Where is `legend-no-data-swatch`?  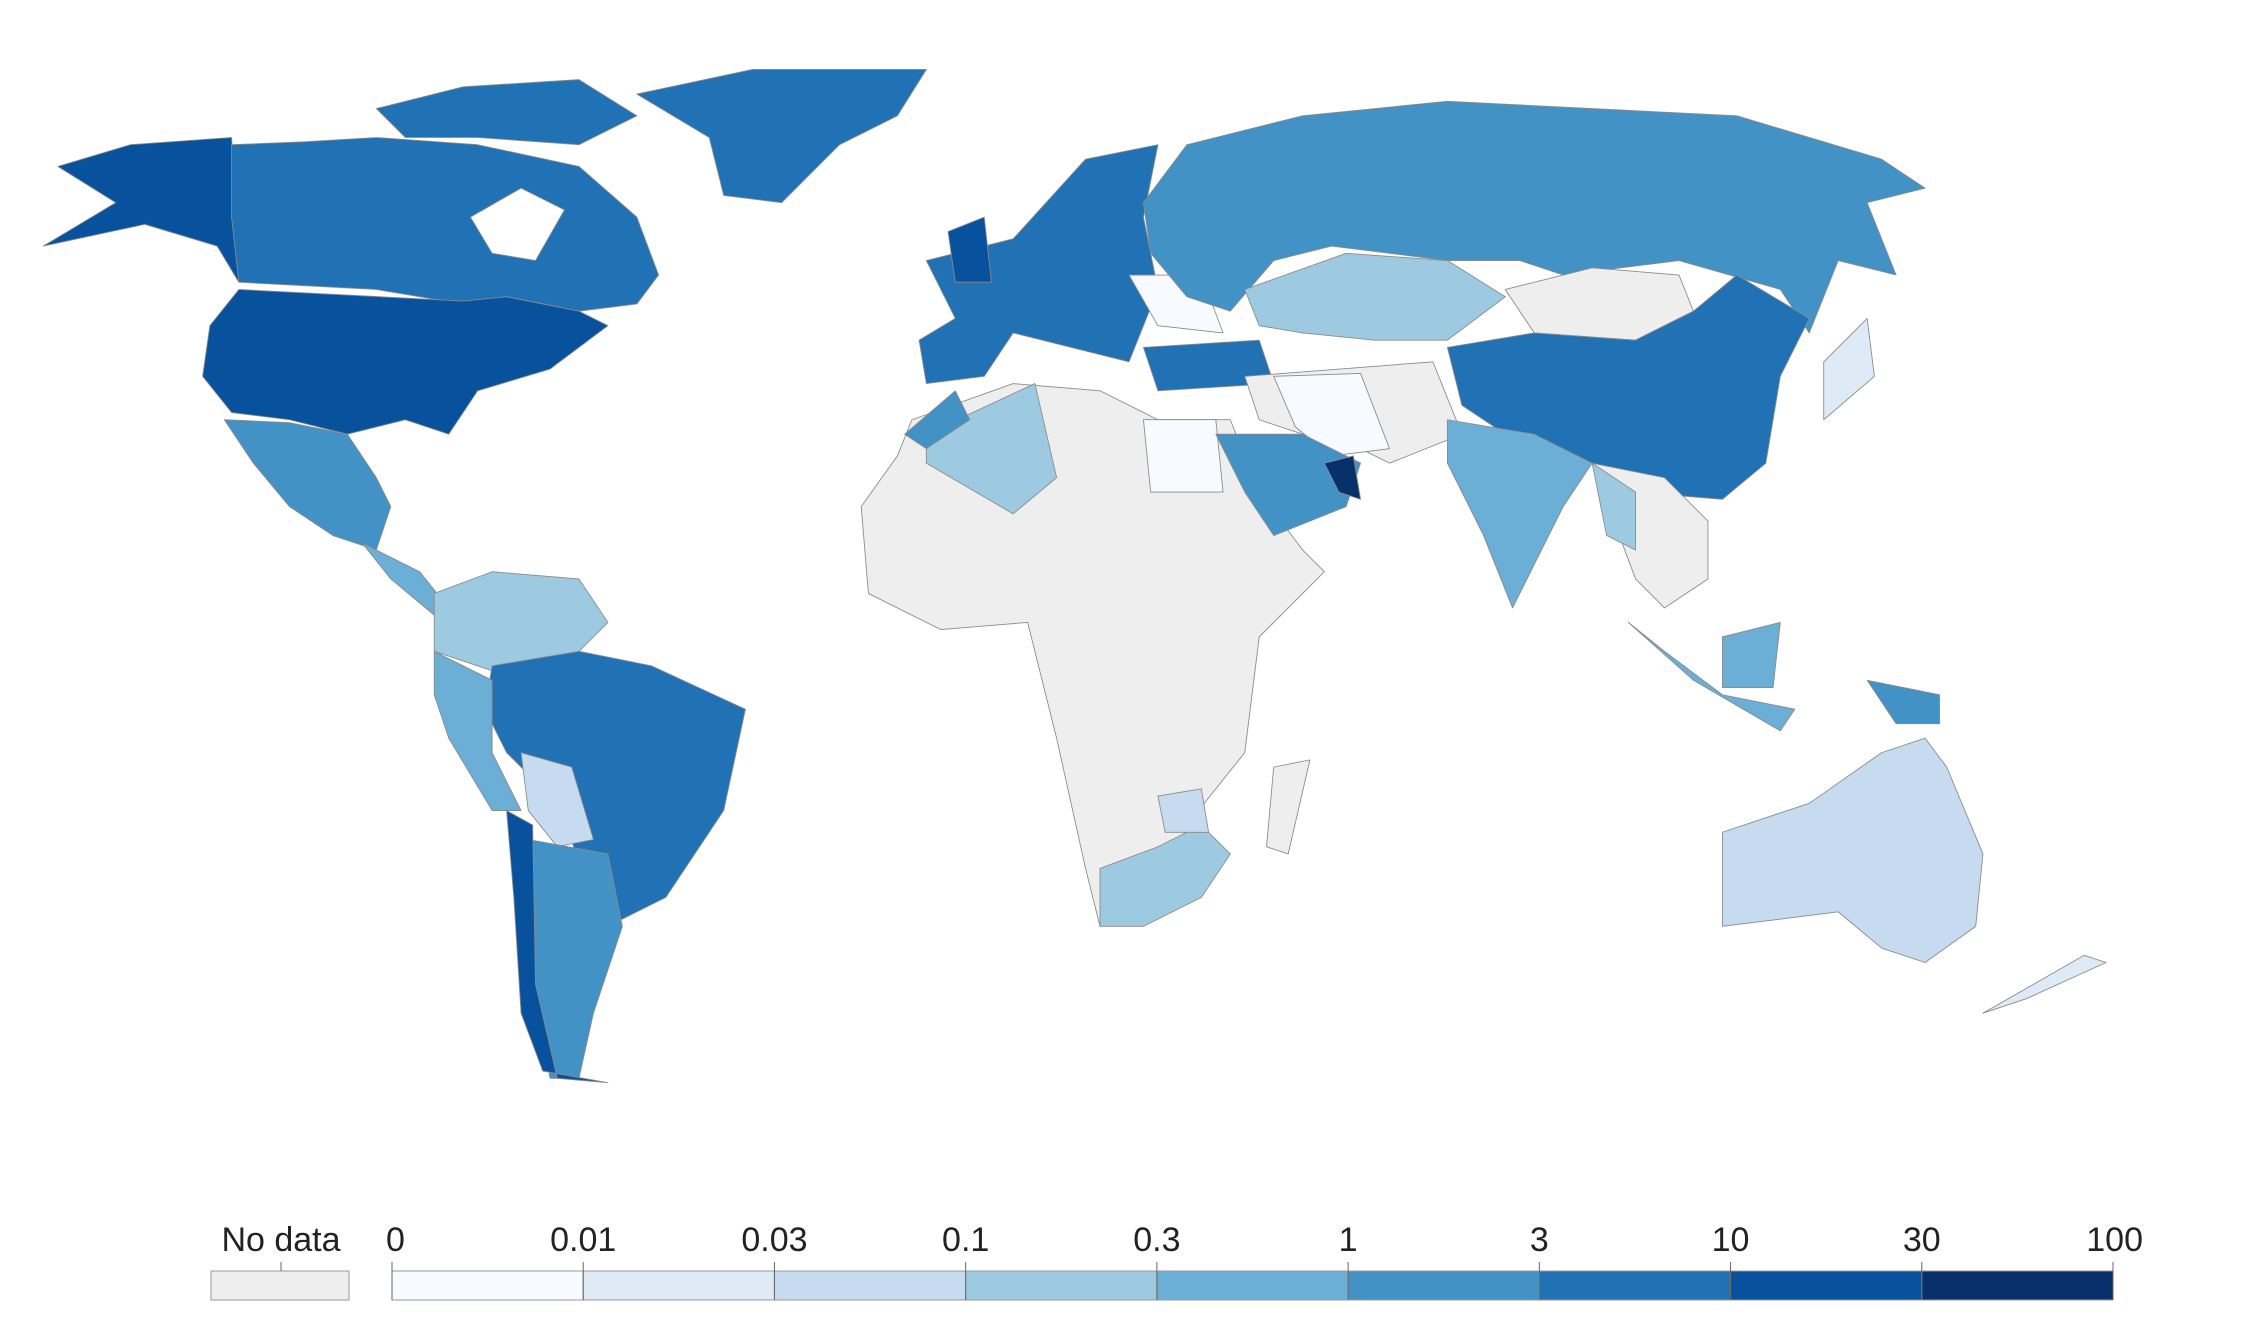
legend-no-data-swatch is located at coordinates (280, 1285).